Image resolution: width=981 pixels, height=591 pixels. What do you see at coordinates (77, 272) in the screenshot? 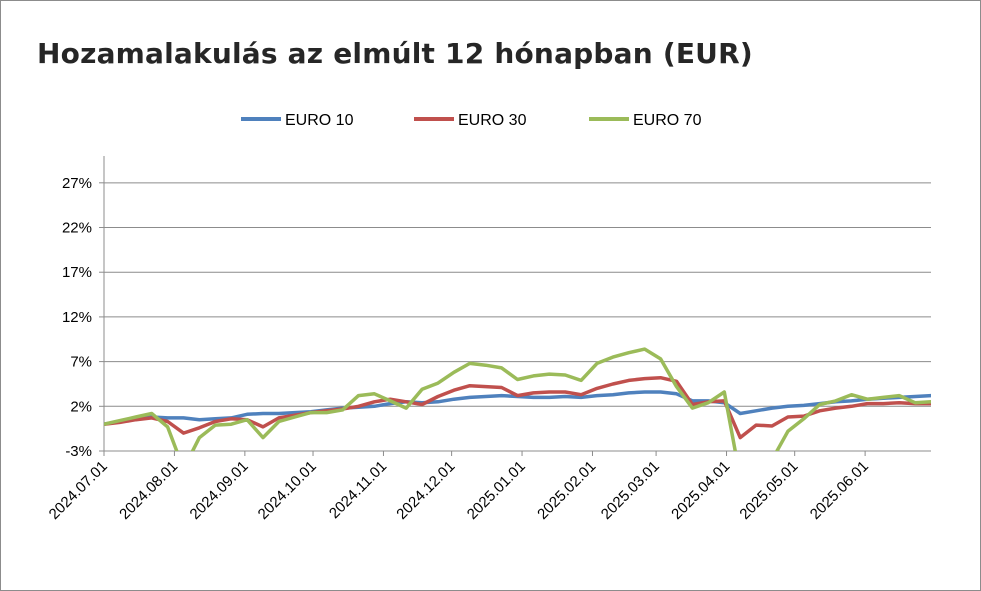
I see `y-tick-label: 17%` at bounding box center [77, 272].